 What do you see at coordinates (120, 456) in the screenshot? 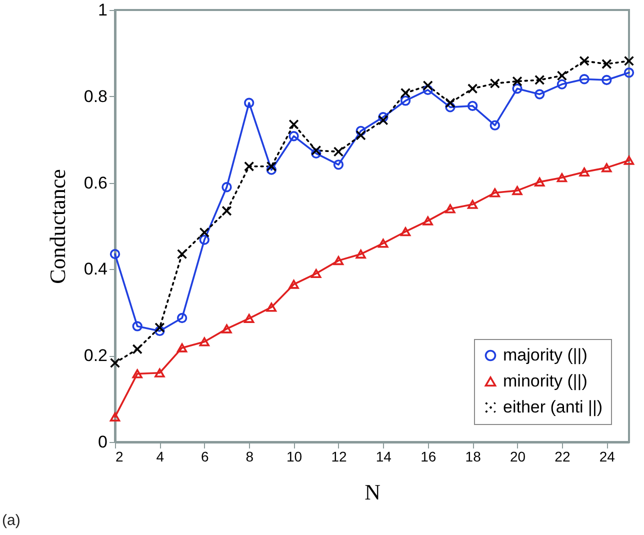
I see `x-tick-label: 2` at bounding box center [120, 456].